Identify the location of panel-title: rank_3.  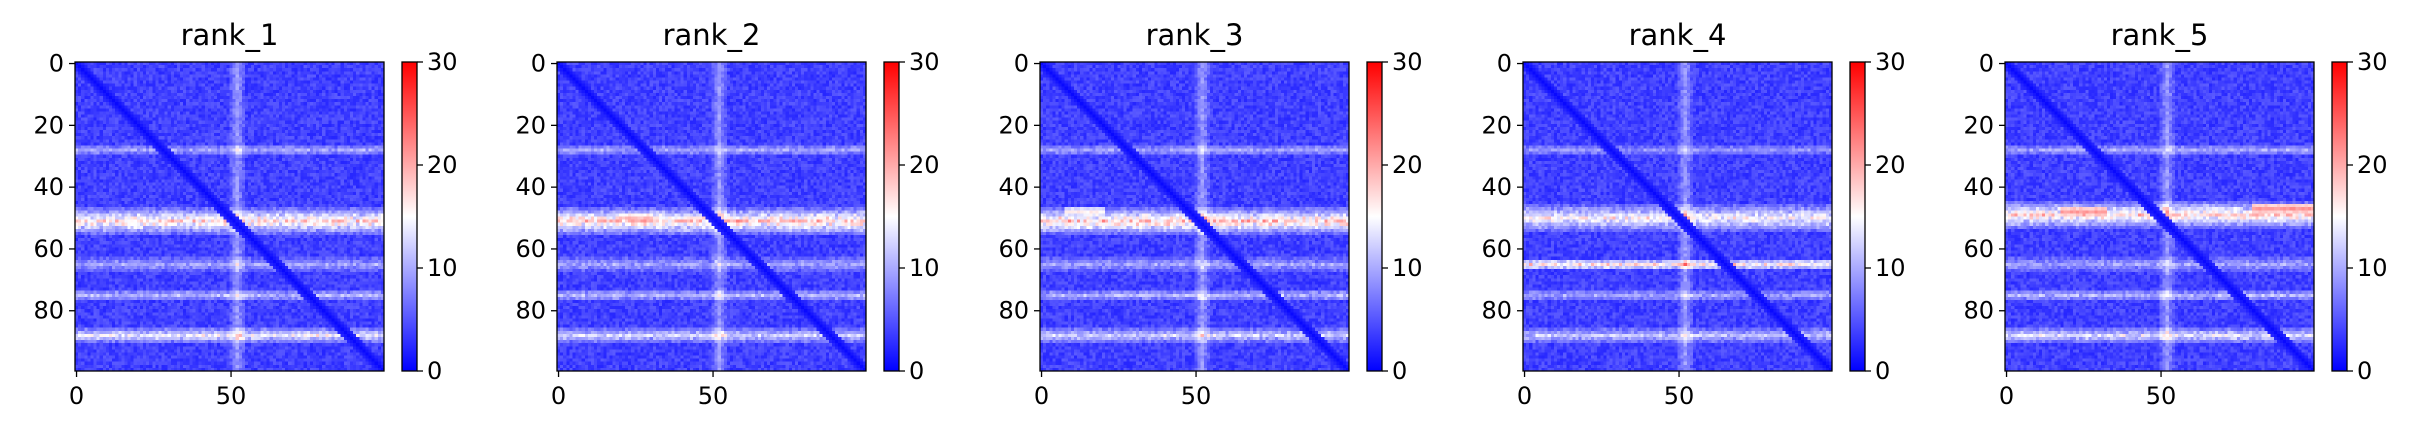
(1195, 35).